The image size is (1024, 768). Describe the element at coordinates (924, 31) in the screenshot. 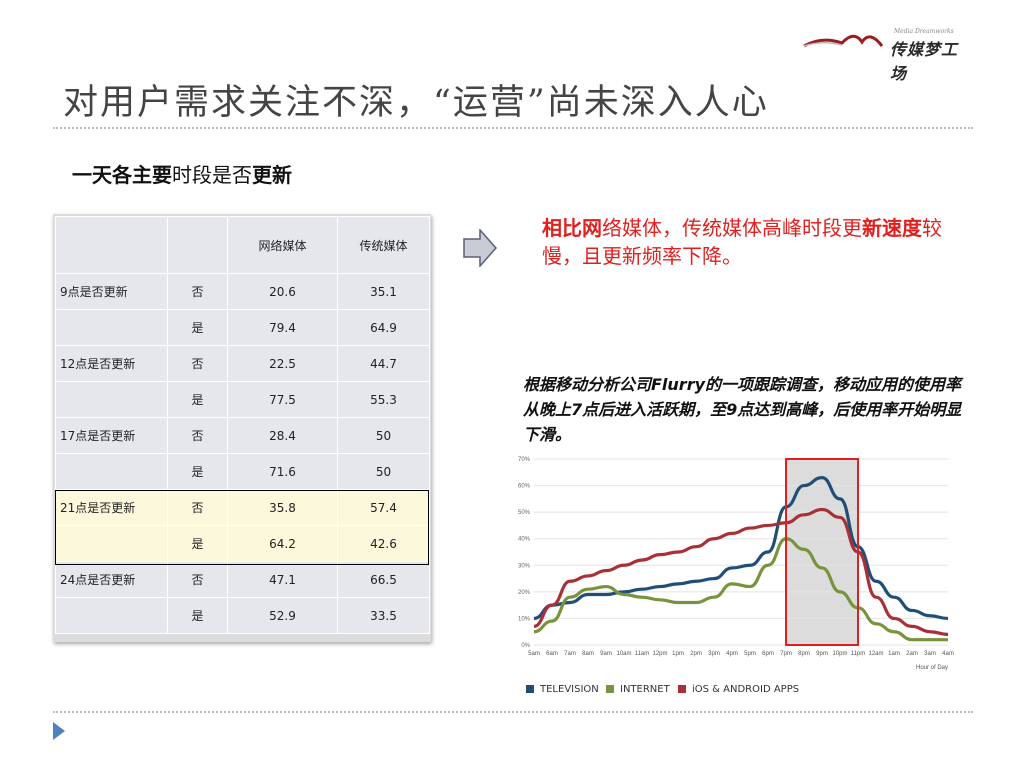

I see `logo-tagline: Media Dreamworks` at that location.